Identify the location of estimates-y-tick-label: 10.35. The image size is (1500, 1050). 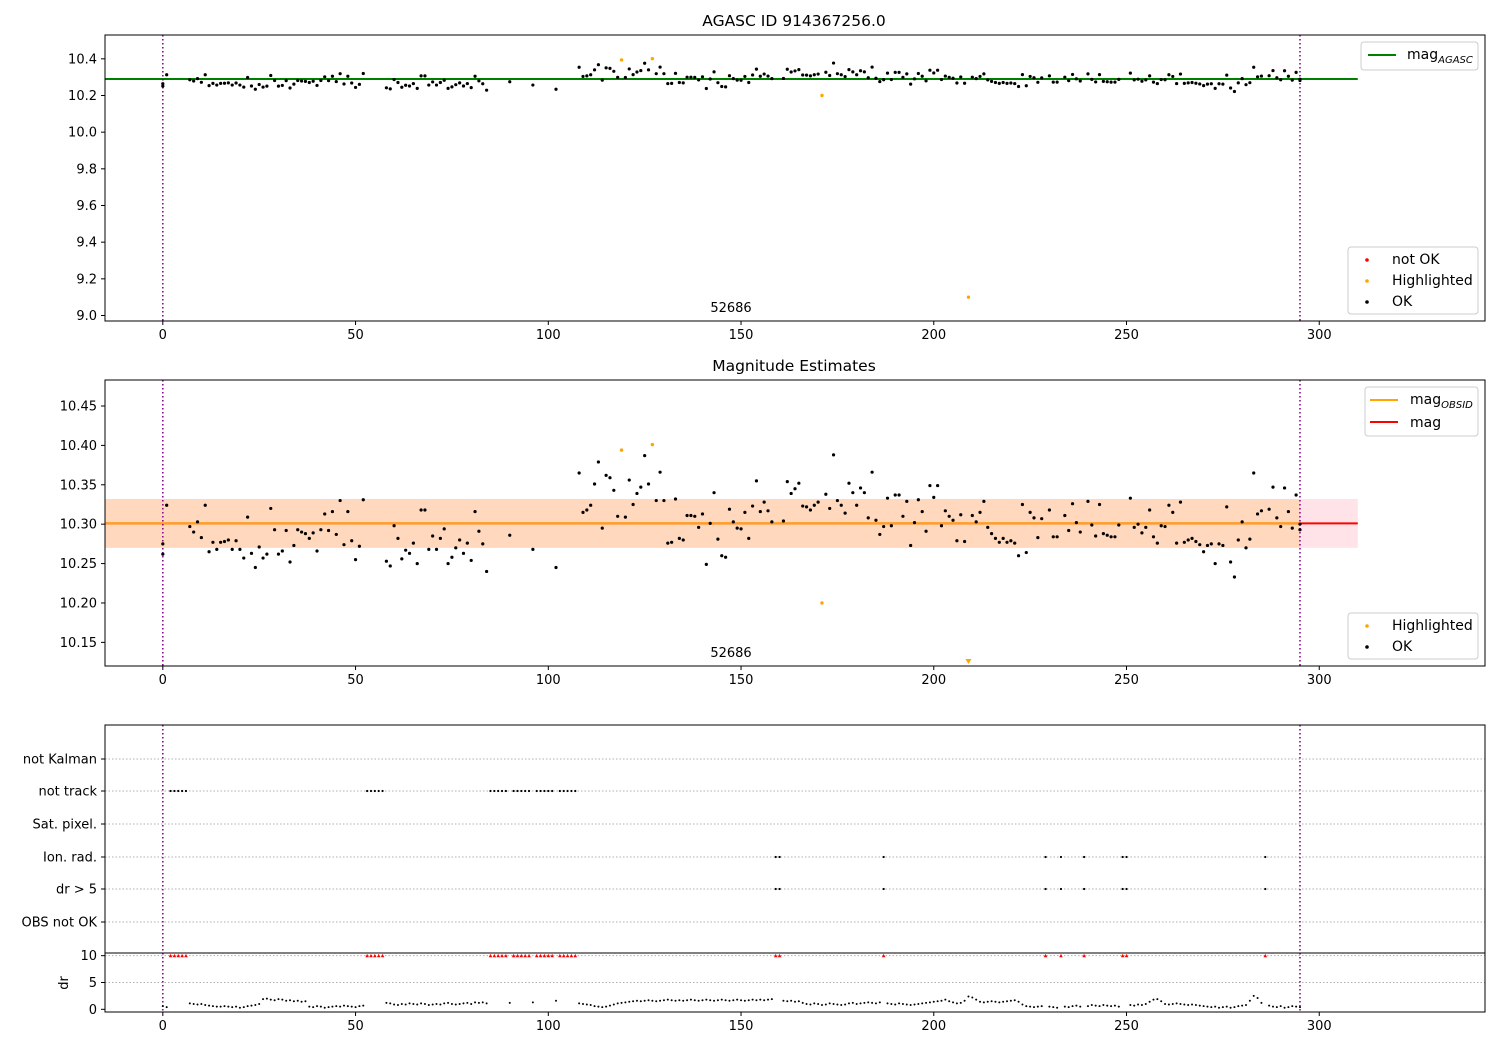
(78, 485).